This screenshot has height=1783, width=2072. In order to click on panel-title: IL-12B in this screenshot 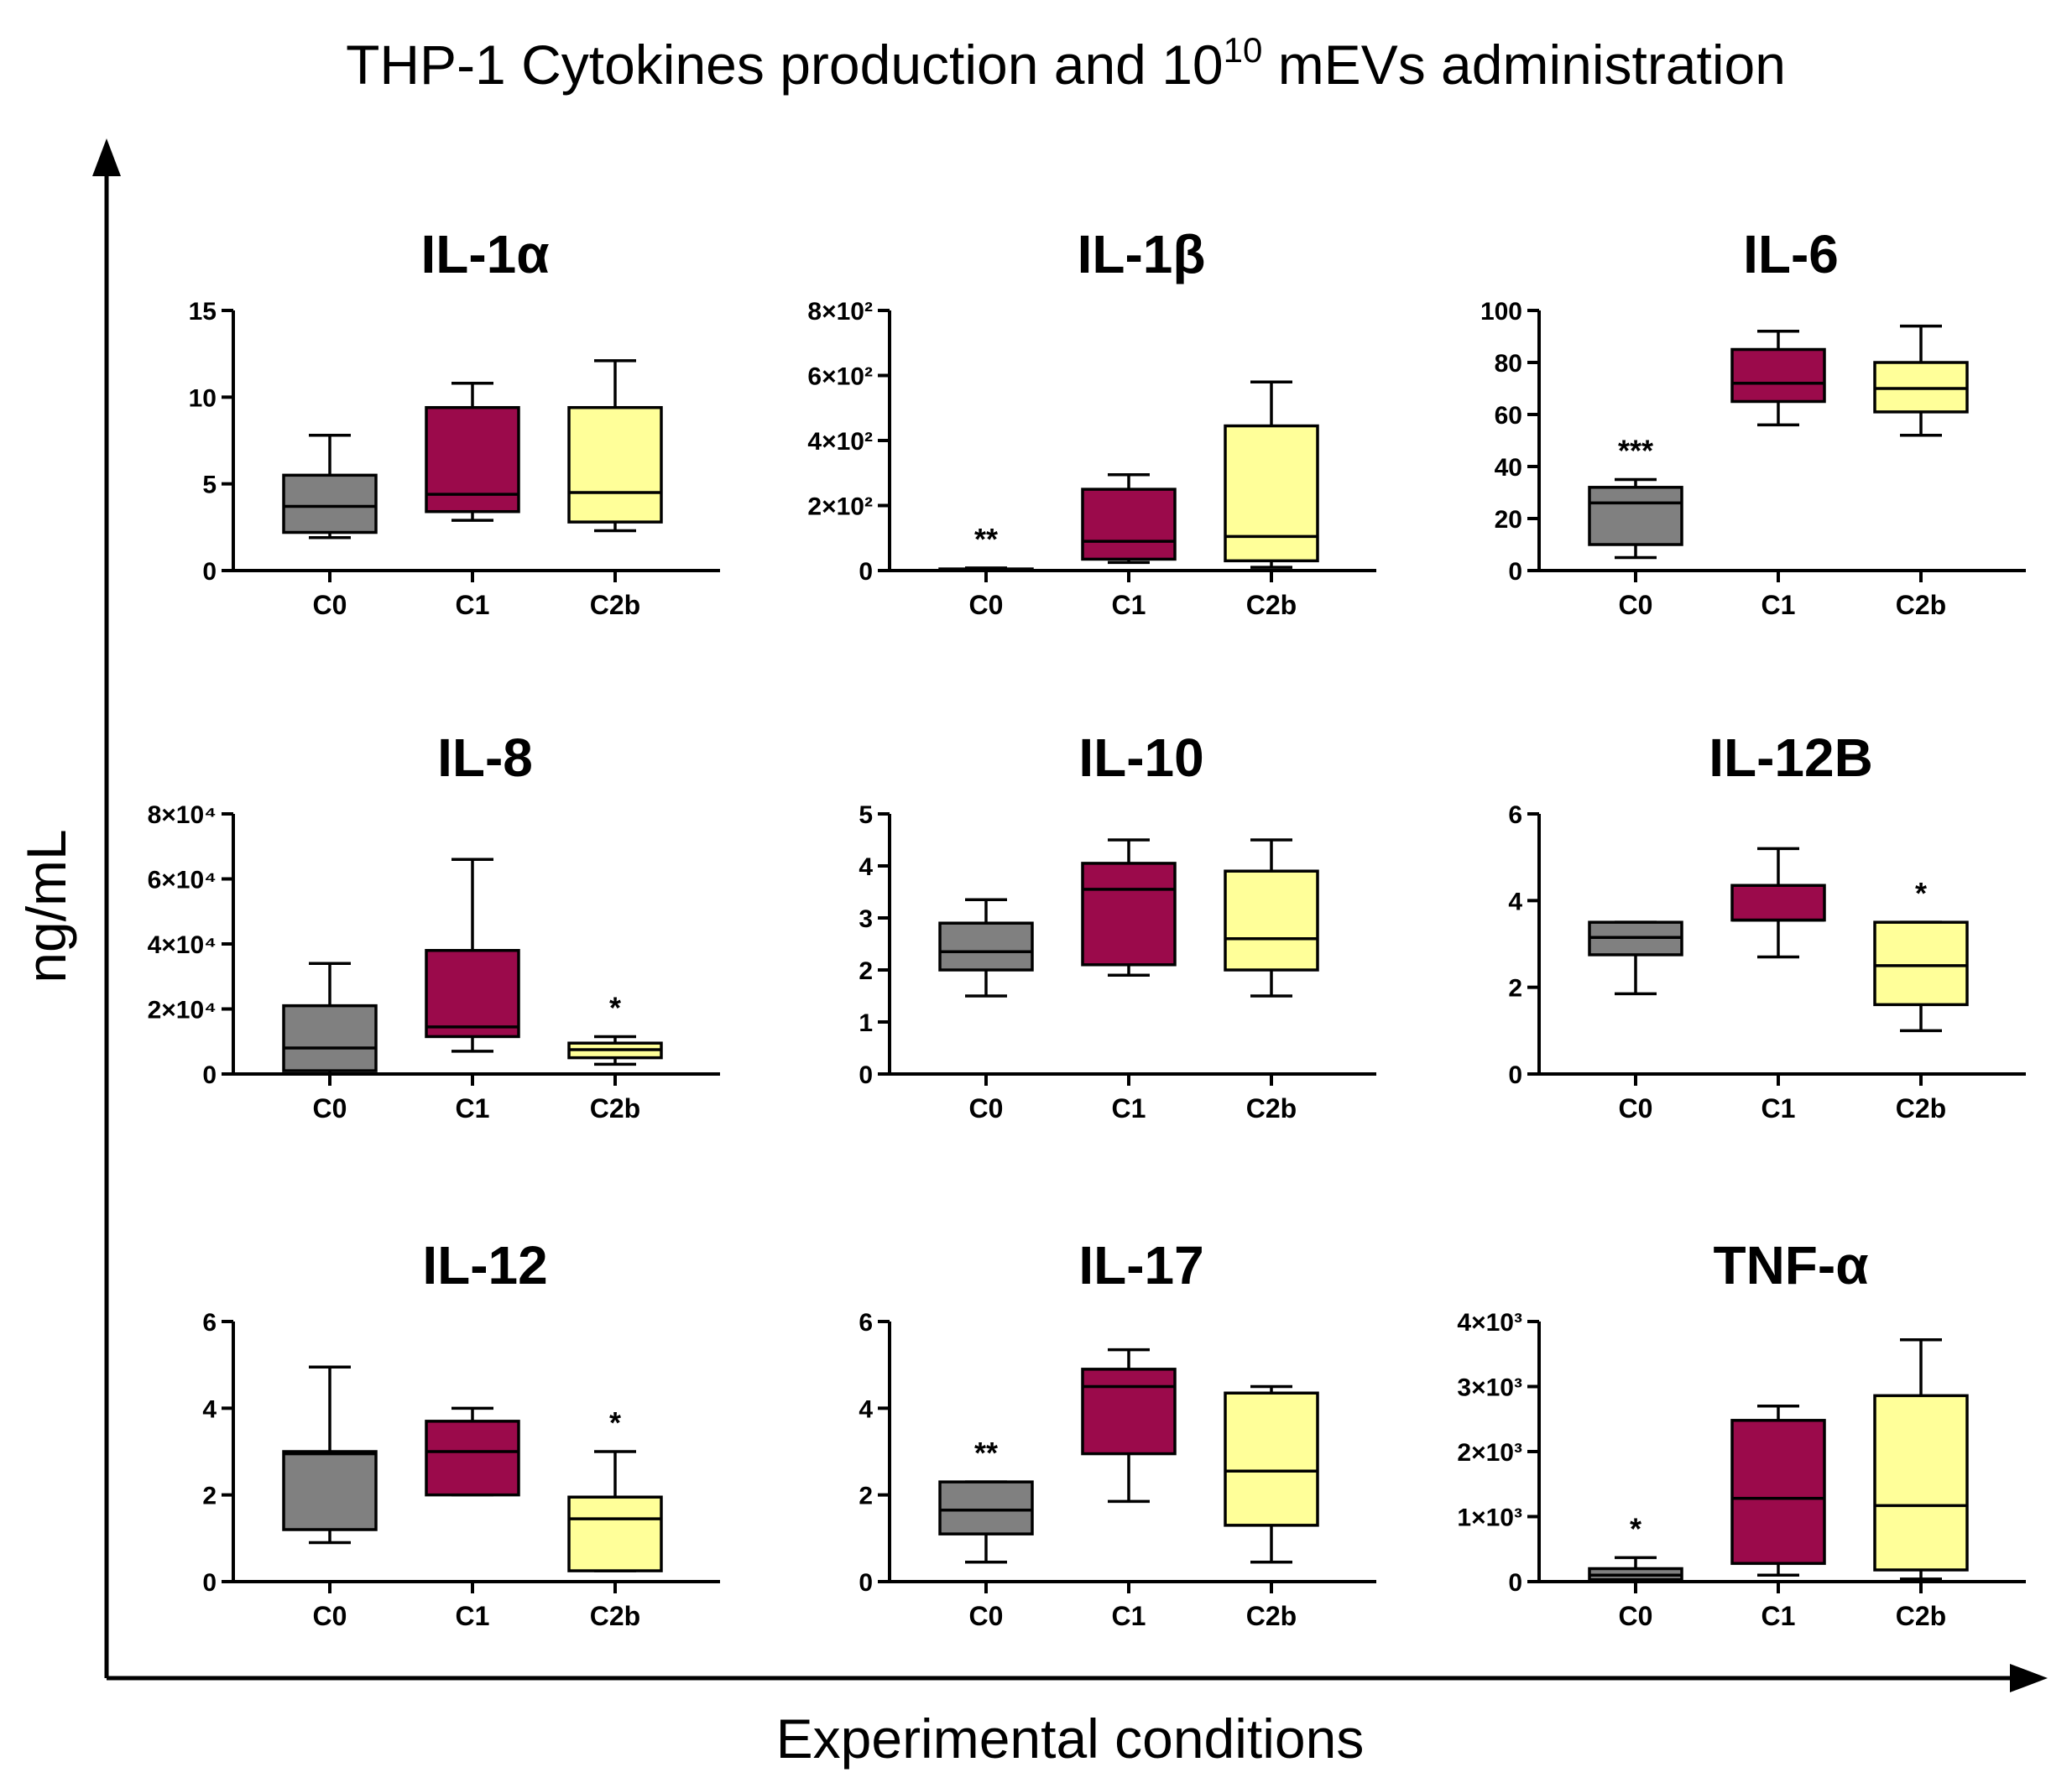, I will do `click(1791, 757)`.